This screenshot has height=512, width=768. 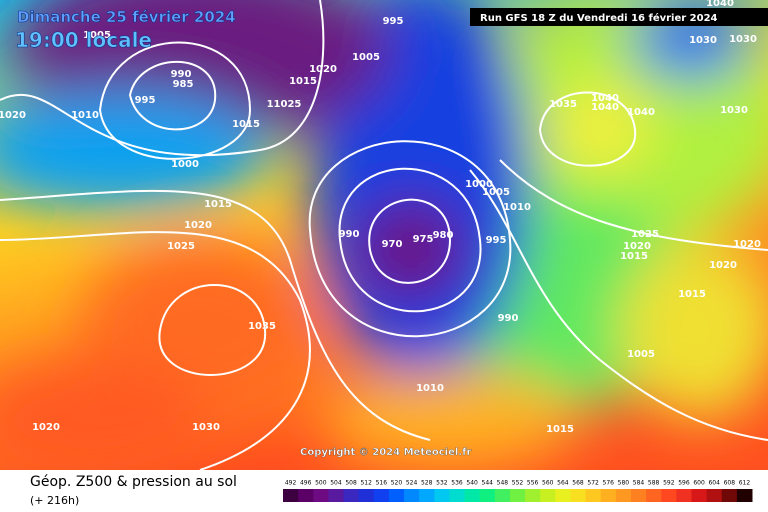 I want to click on legend-label: 500, so click(x=321, y=483).